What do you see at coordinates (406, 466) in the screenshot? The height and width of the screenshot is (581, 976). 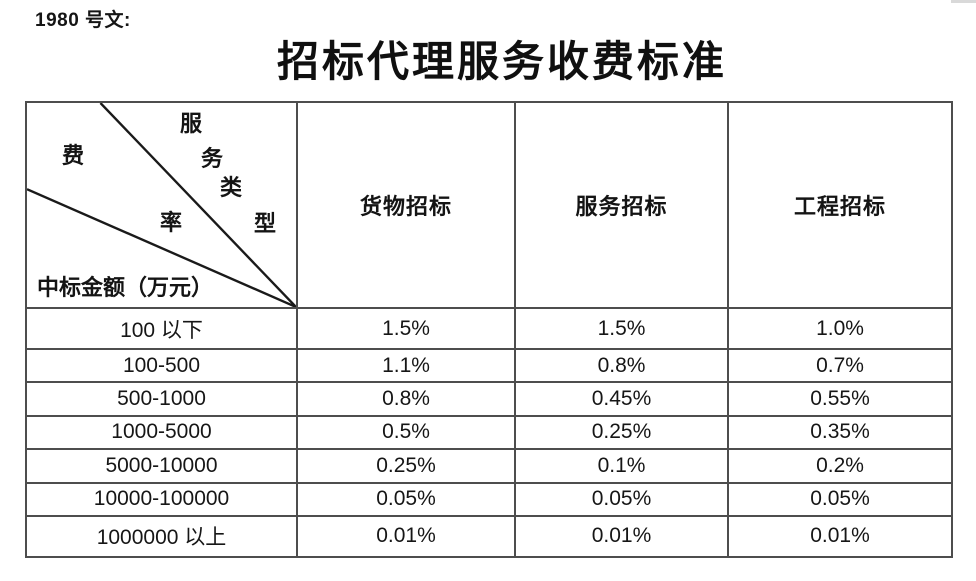 I see `goods-rate-cell: 0.25%` at bounding box center [406, 466].